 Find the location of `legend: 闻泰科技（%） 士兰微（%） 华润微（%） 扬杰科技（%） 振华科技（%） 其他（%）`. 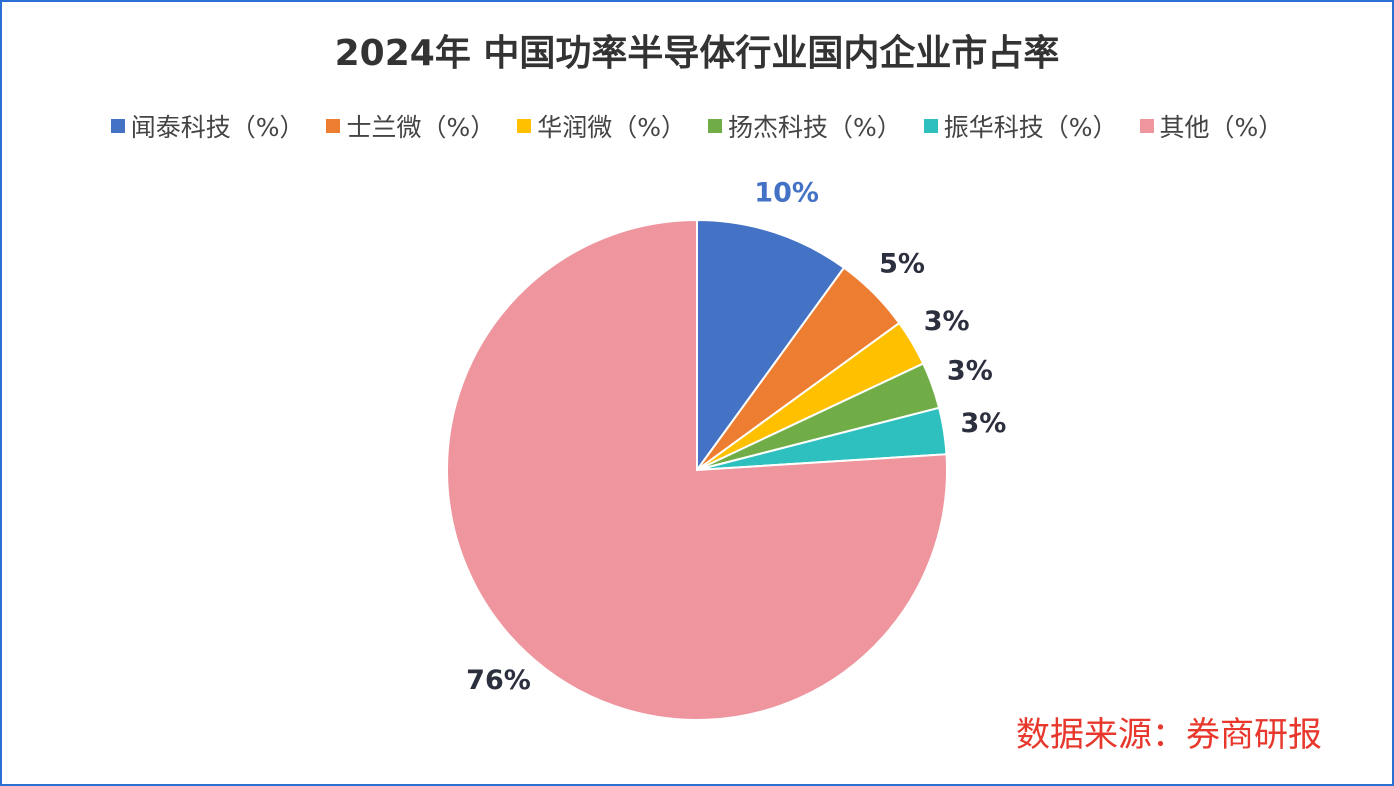

legend: 闻泰科技（%） 士兰微（%） 华润微（%） 扬杰科技（%） 振华科技（%） 其他（%） is located at coordinates (697, 126).